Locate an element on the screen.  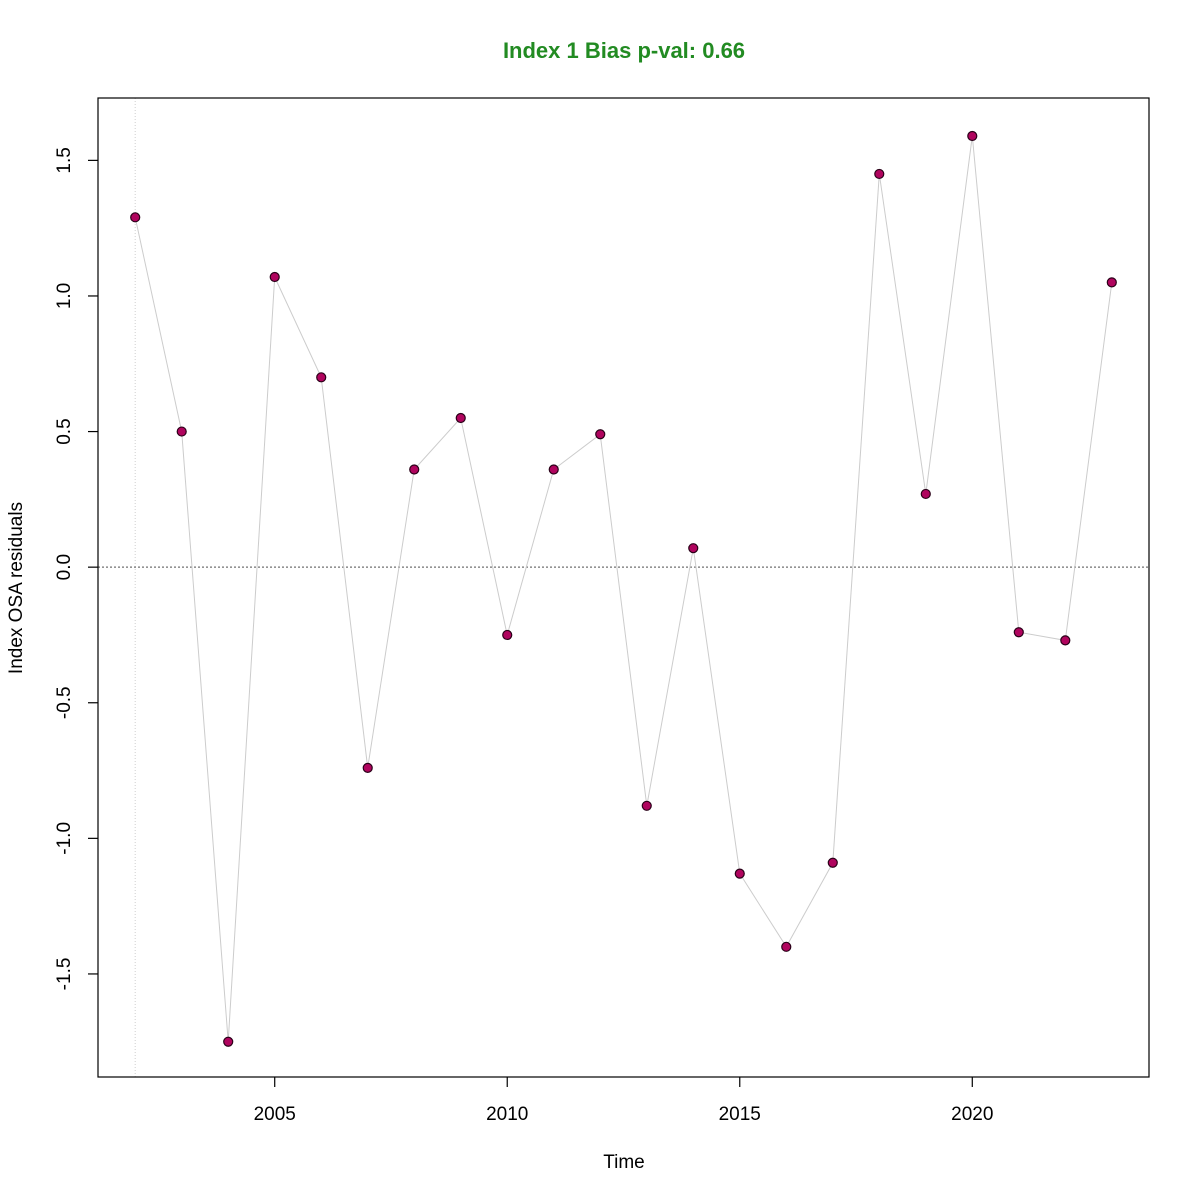
y-axis: -1.5 -1.0 -0.5 0.0 0.5 1.0 1.5 is located at coordinates (76, 568).